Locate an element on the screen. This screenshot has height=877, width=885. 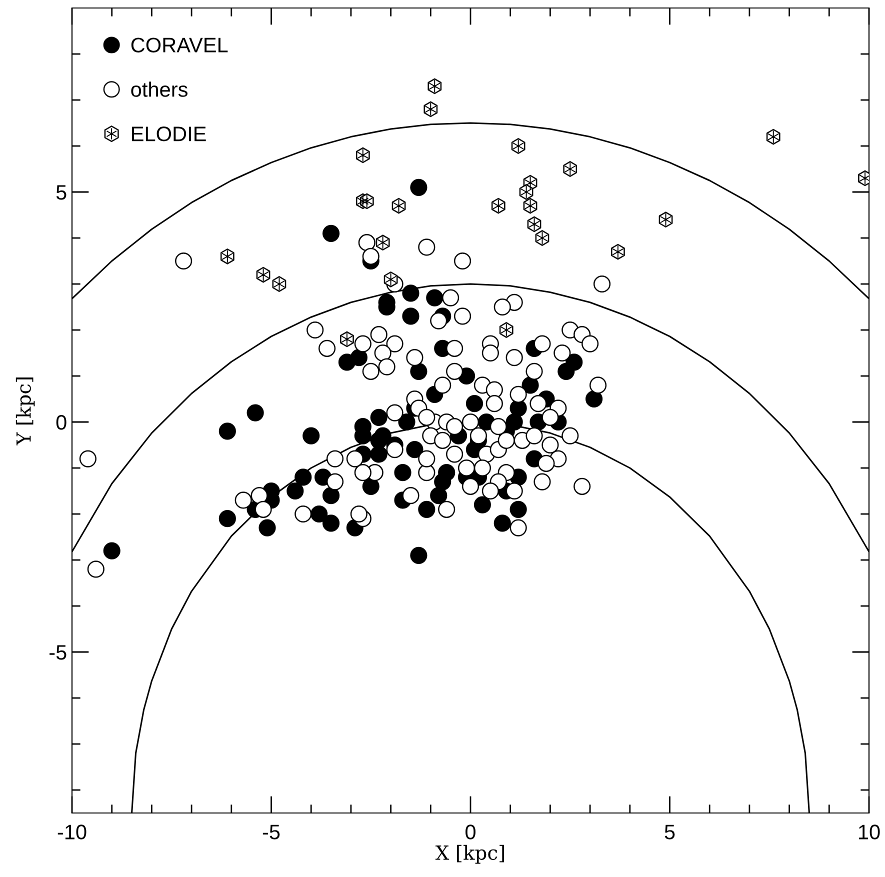
legend-label: ELODIE is located at coordinates (169, 134).